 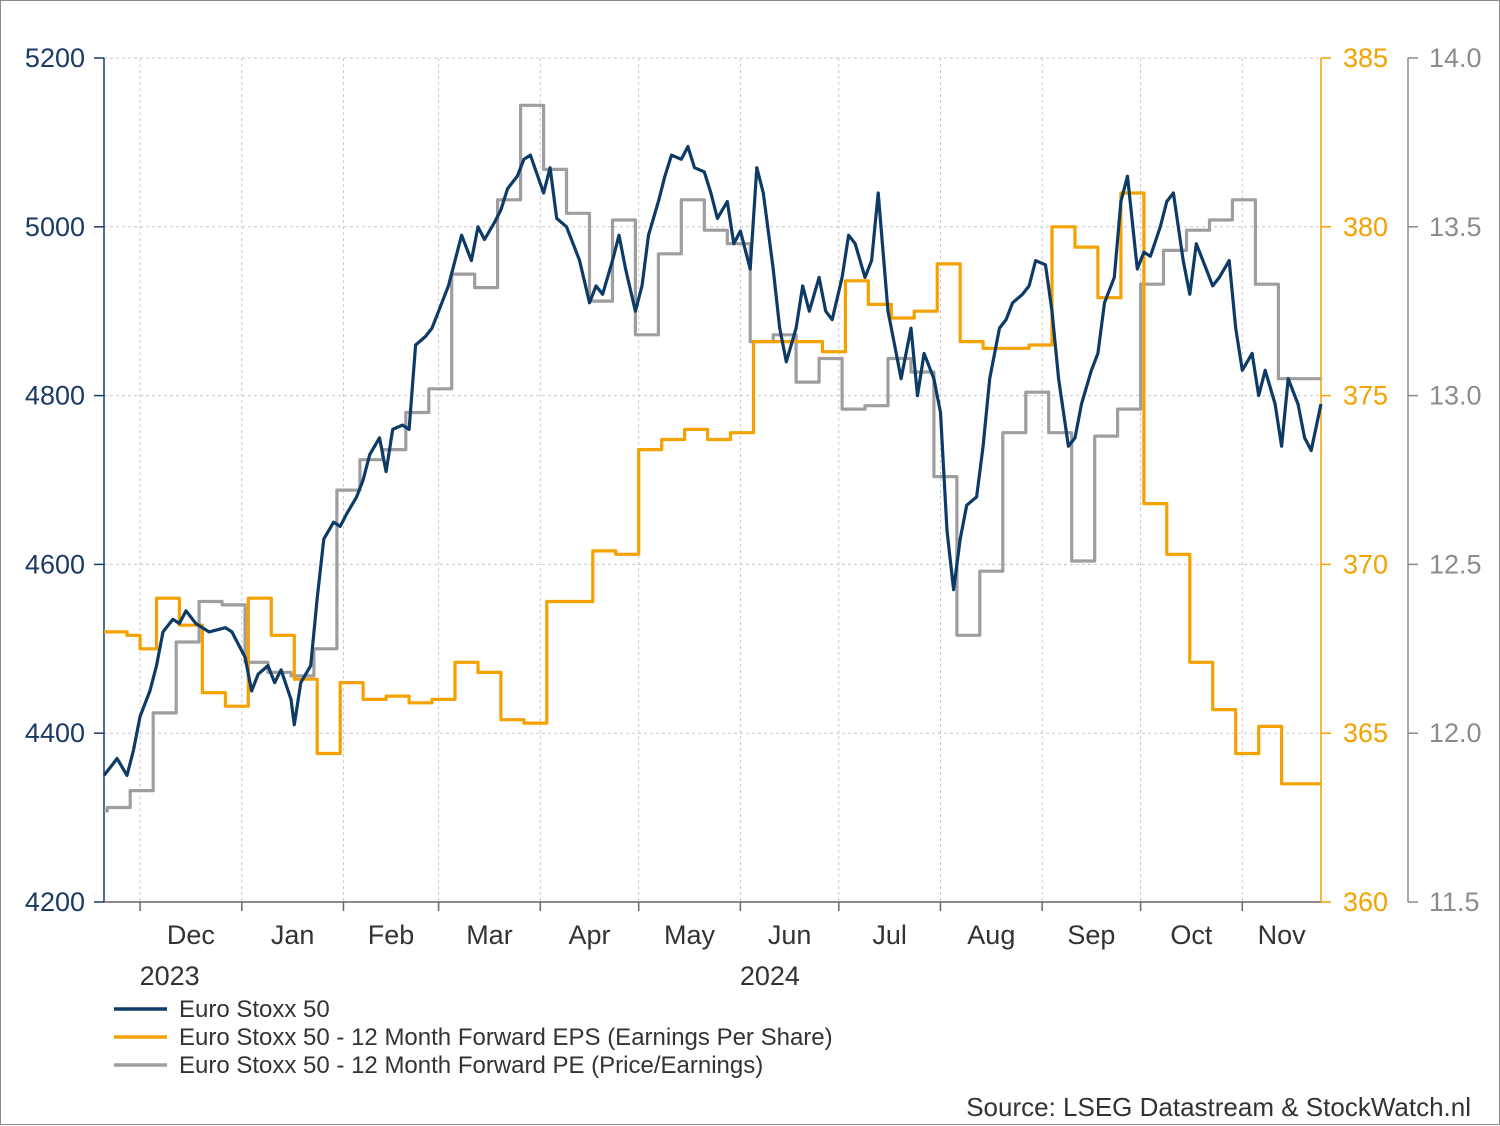 I want to click on legend-label: Euro Stoxx 50, so click(x=254, y=1009).